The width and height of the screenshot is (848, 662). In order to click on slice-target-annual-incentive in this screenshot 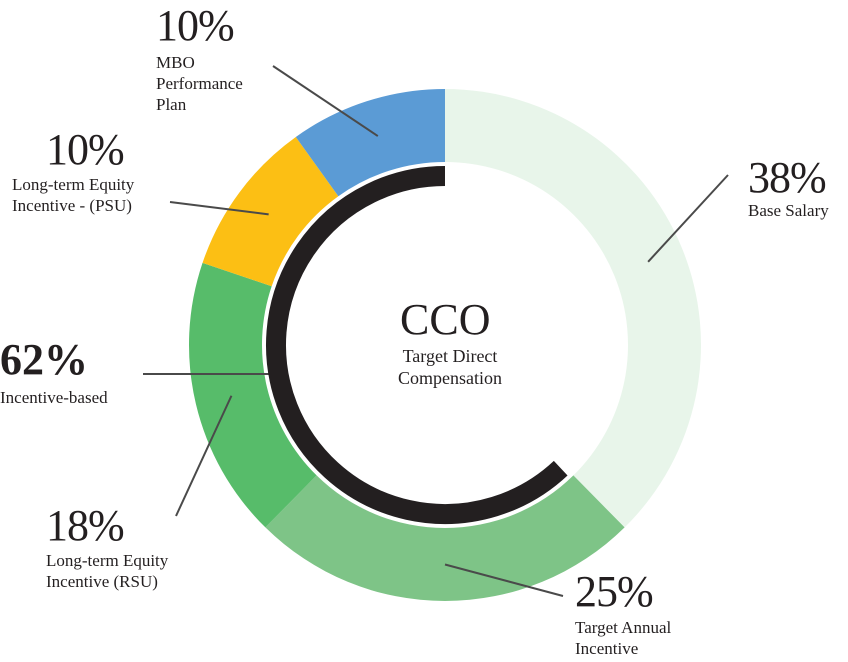, I will do `click(445, 538)`.